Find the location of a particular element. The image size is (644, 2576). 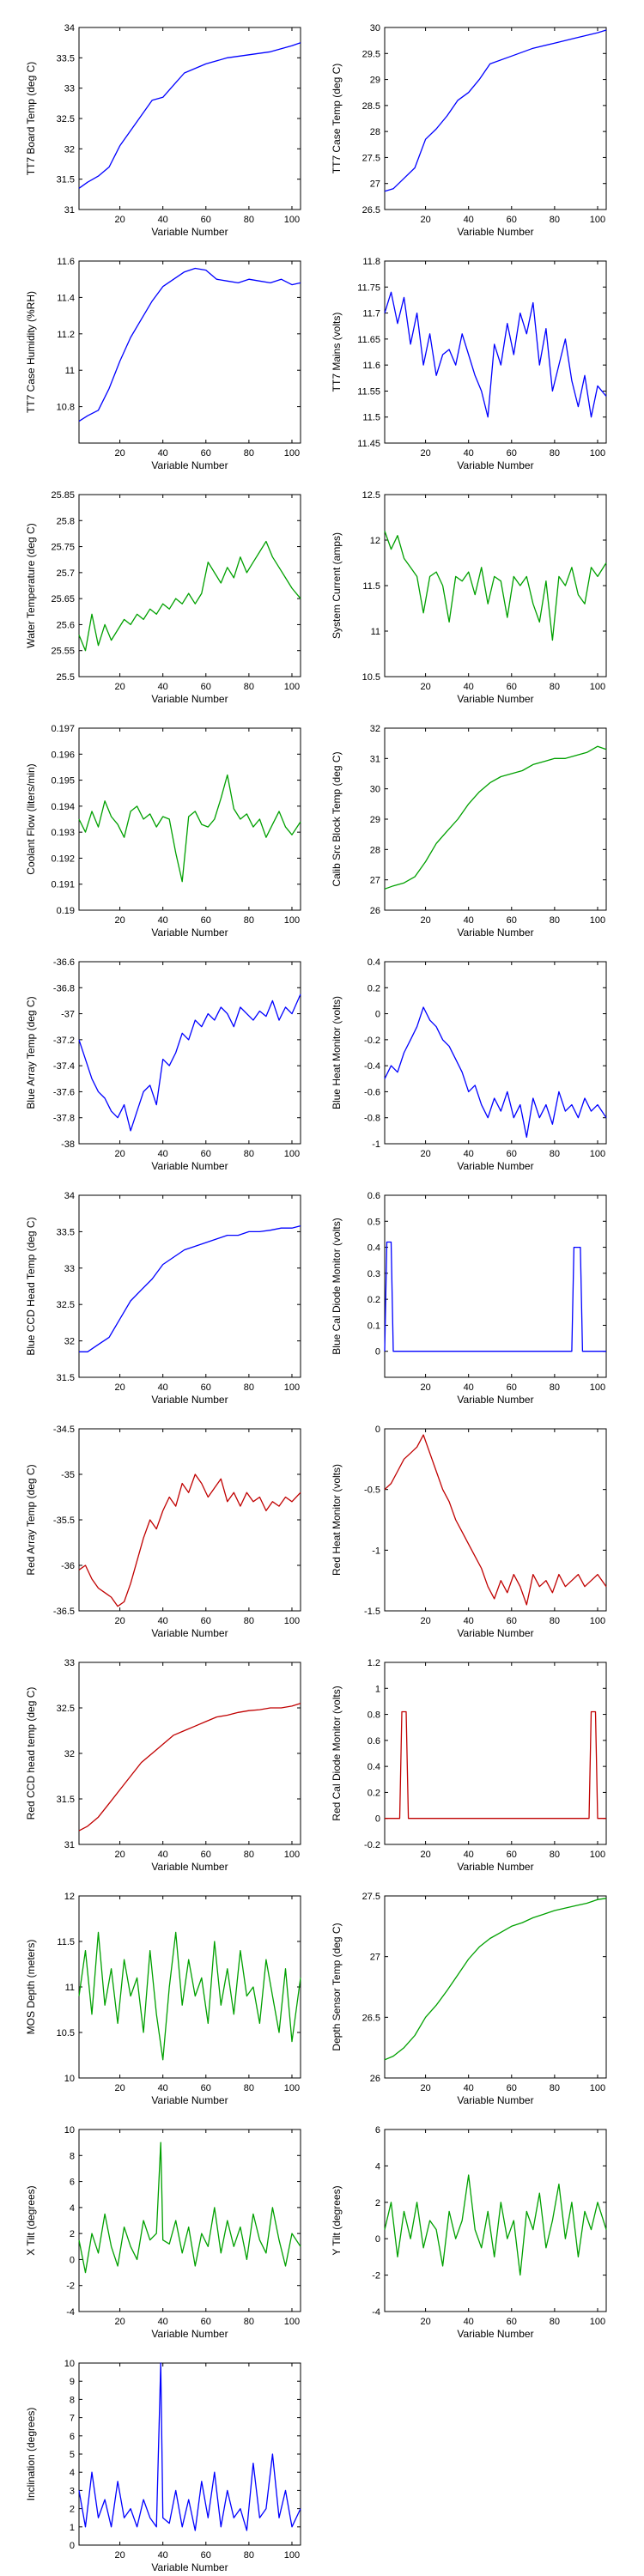

y-tick-label: 29.5 is located at coordinates (371, 54).